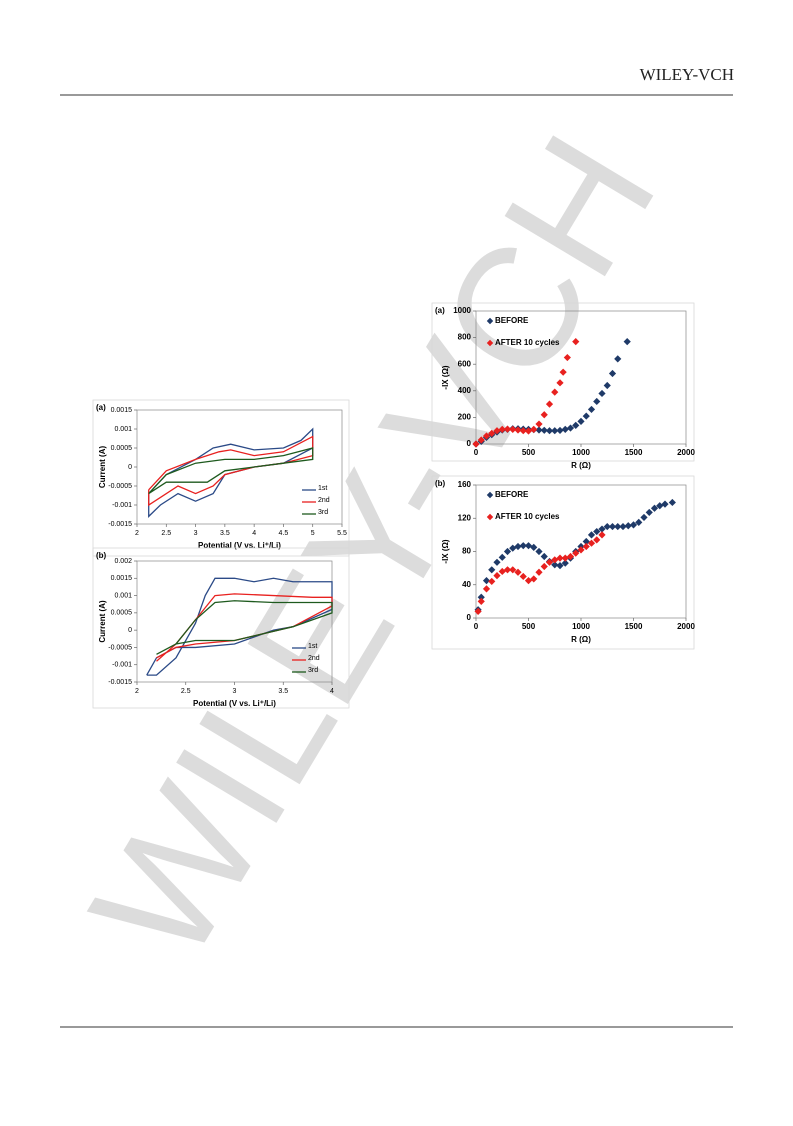  Describe the element at coordinates (234, 703) in the screenshot. I see `x-axis-title: Potential (V vs. Li⁺/Li)` at that location.